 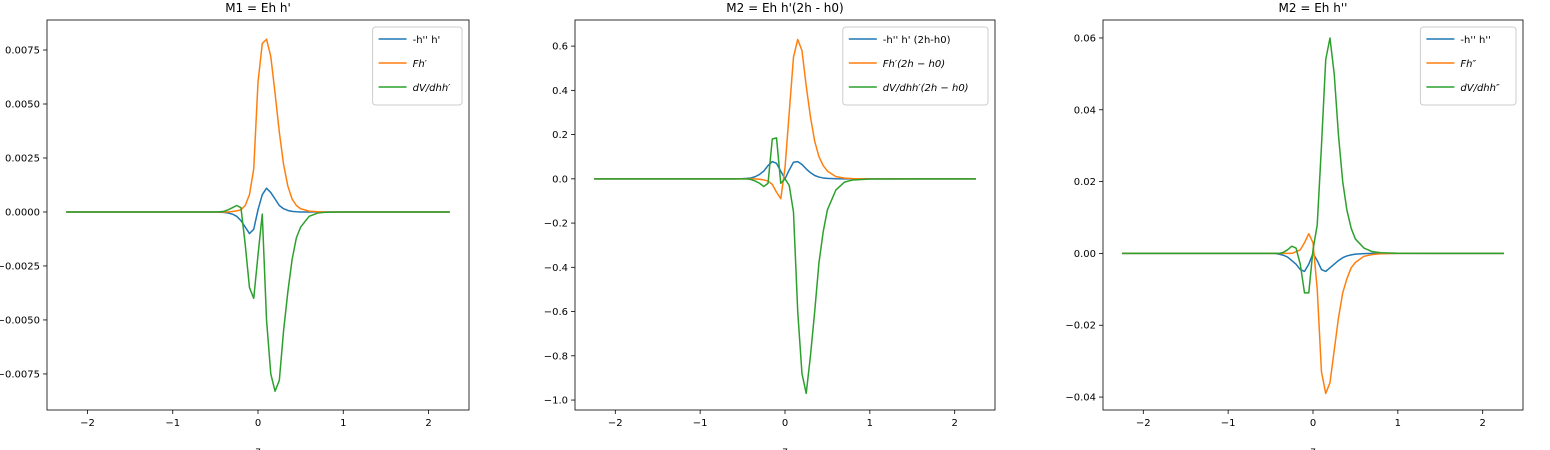 What do you see at coordinates (20, 266) in the screenshot?
I see `y-tick-label: −0.0025` at bounding box center [20, 266].